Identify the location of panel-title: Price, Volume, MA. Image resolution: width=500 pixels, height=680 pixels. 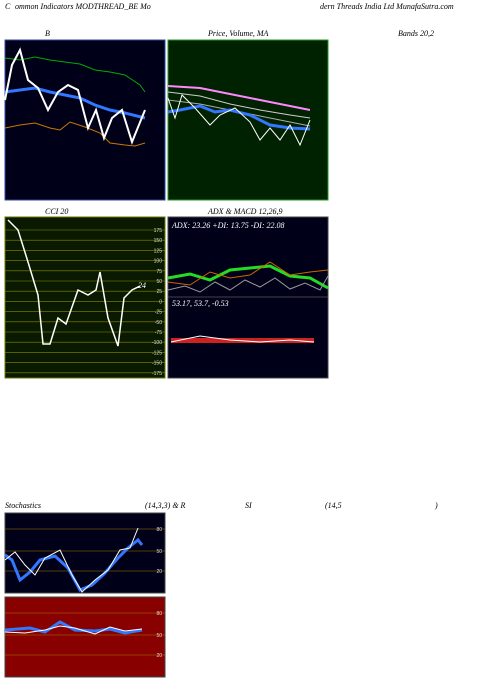
(238, 33).